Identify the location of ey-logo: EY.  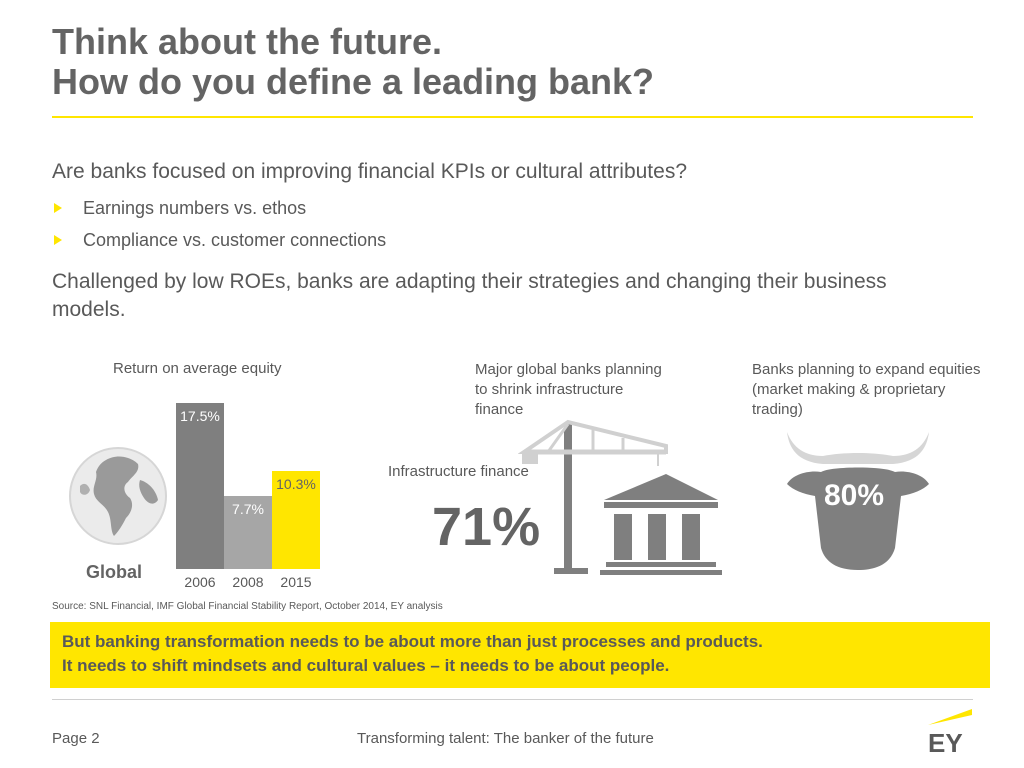
(950, 732).